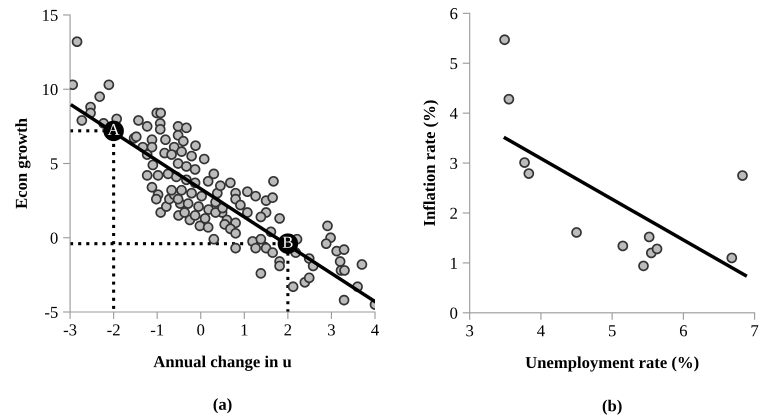 This screenshot has height=416, width=770. What do you see at coordinates (454, 164) in the screenshot?
I see `y-tick-label: 3` at bounding box center [454, 164].